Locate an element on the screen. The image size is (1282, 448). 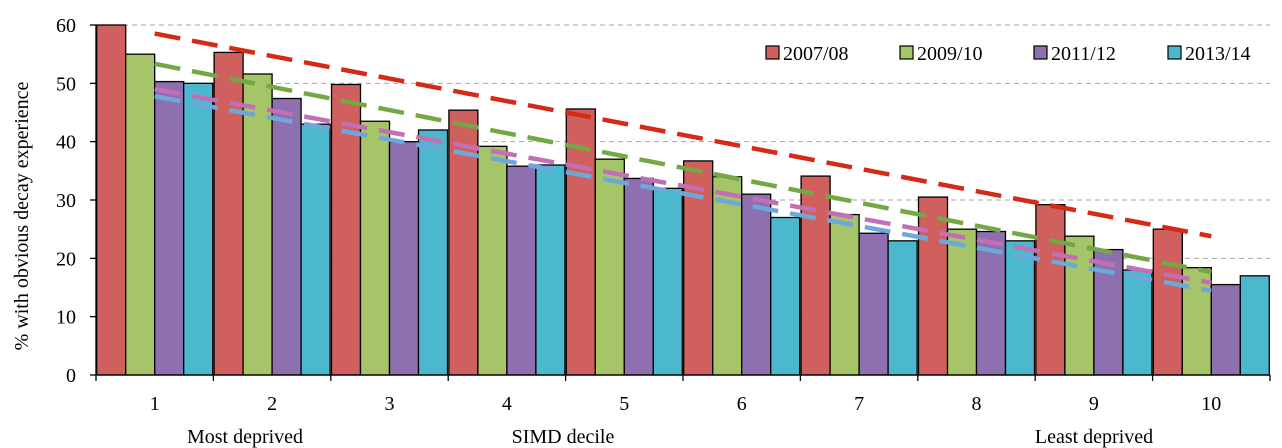
x-tick-label: 10 is located at coordinates (1211, 404).